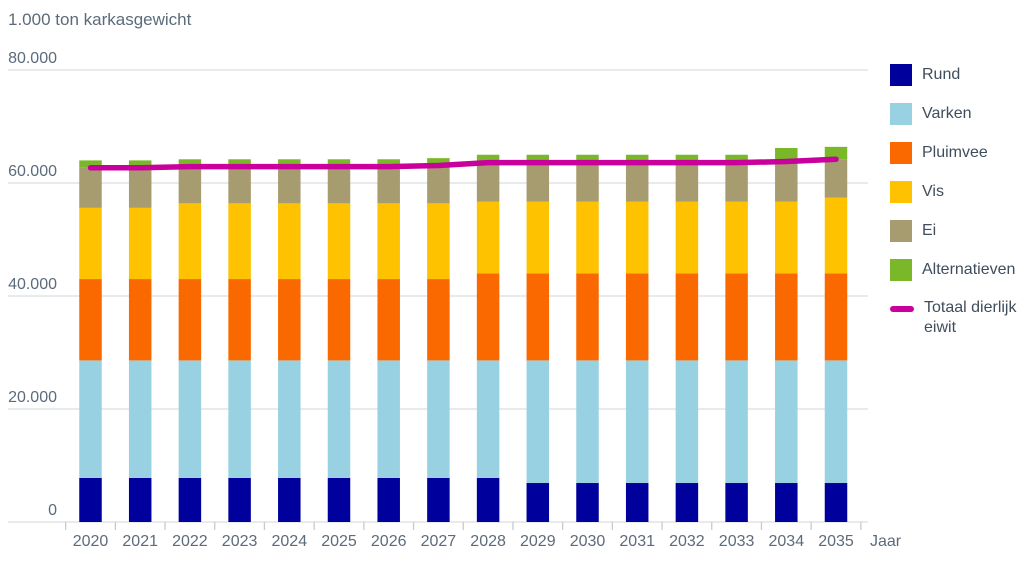  What do you see at coordinates (439, 541) in the screenshot?
I see `svg-text: 2027` at bounding box center [439, 541].